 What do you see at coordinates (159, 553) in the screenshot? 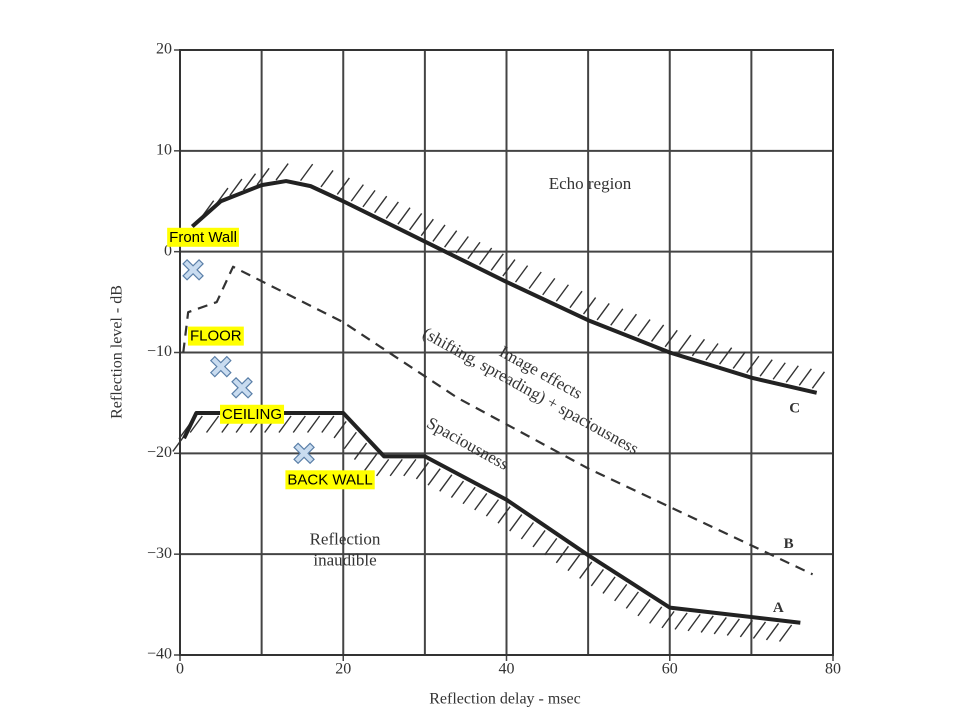
I see `y-tick-label: −30` at bounding box center [159, 553].